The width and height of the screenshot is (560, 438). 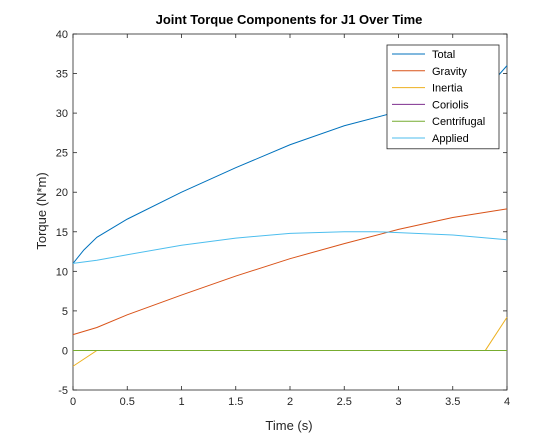 What do you see at coordinates (127, 402) in the screenshot?
I see `x-tick-label: 0.5` at bounding box center [127, 402].